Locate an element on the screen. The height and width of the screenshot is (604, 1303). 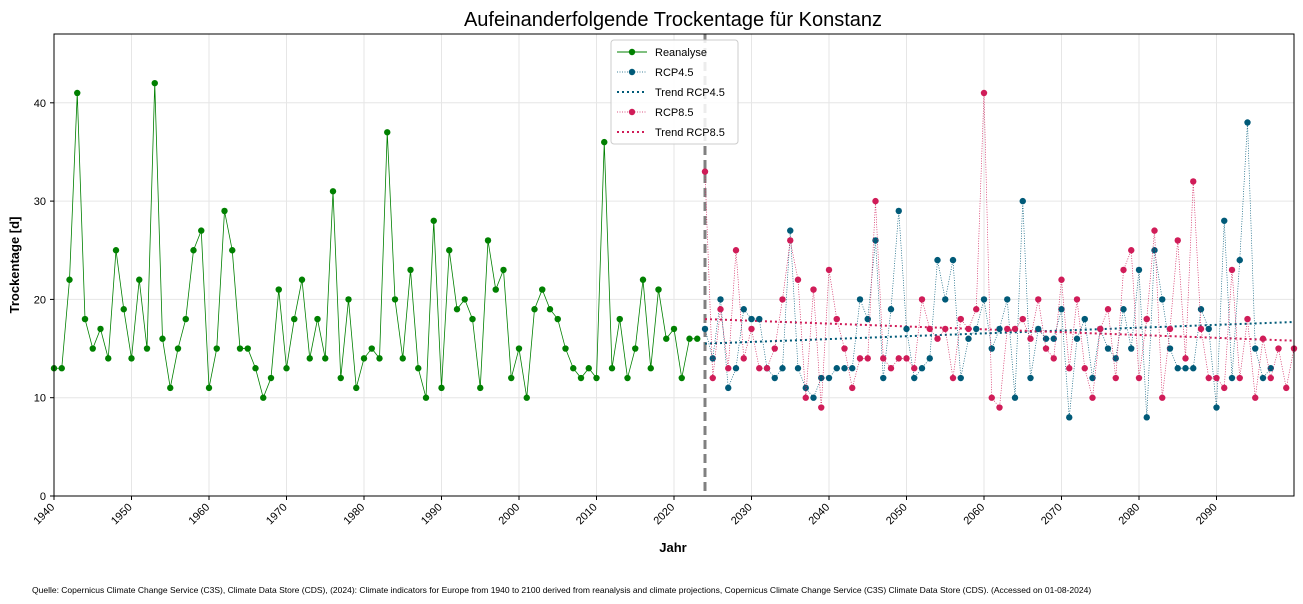
y-tick-label: 20 is located at coordinates (40, 300).